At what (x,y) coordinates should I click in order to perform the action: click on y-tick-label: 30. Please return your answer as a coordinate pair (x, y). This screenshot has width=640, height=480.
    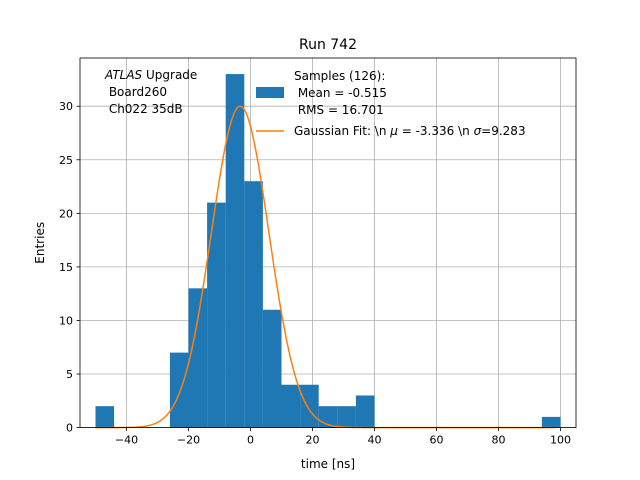
    Looking at the image, I should click on (66, 106).